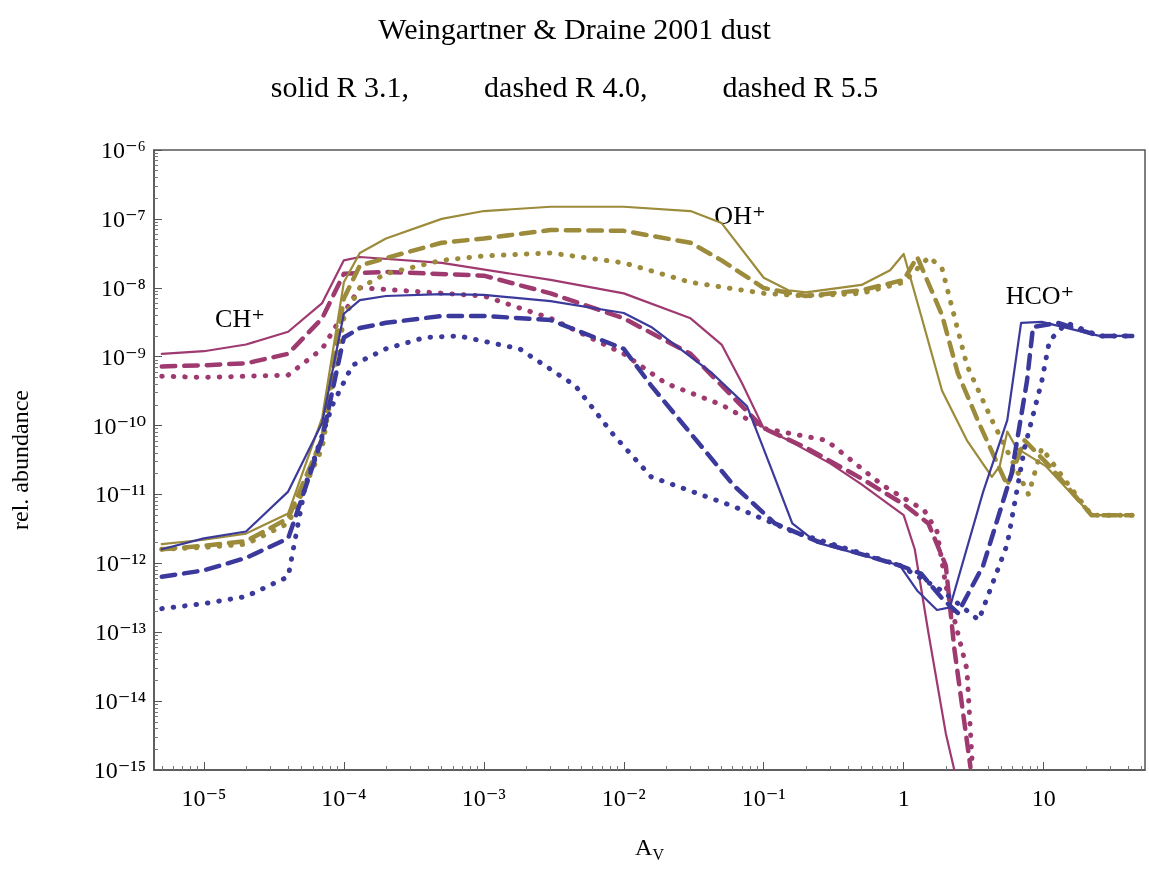 The height and width of the screenshot is (879, 1149). I want to click on x-tick-label: 10⁻¹, so click(763, 798).